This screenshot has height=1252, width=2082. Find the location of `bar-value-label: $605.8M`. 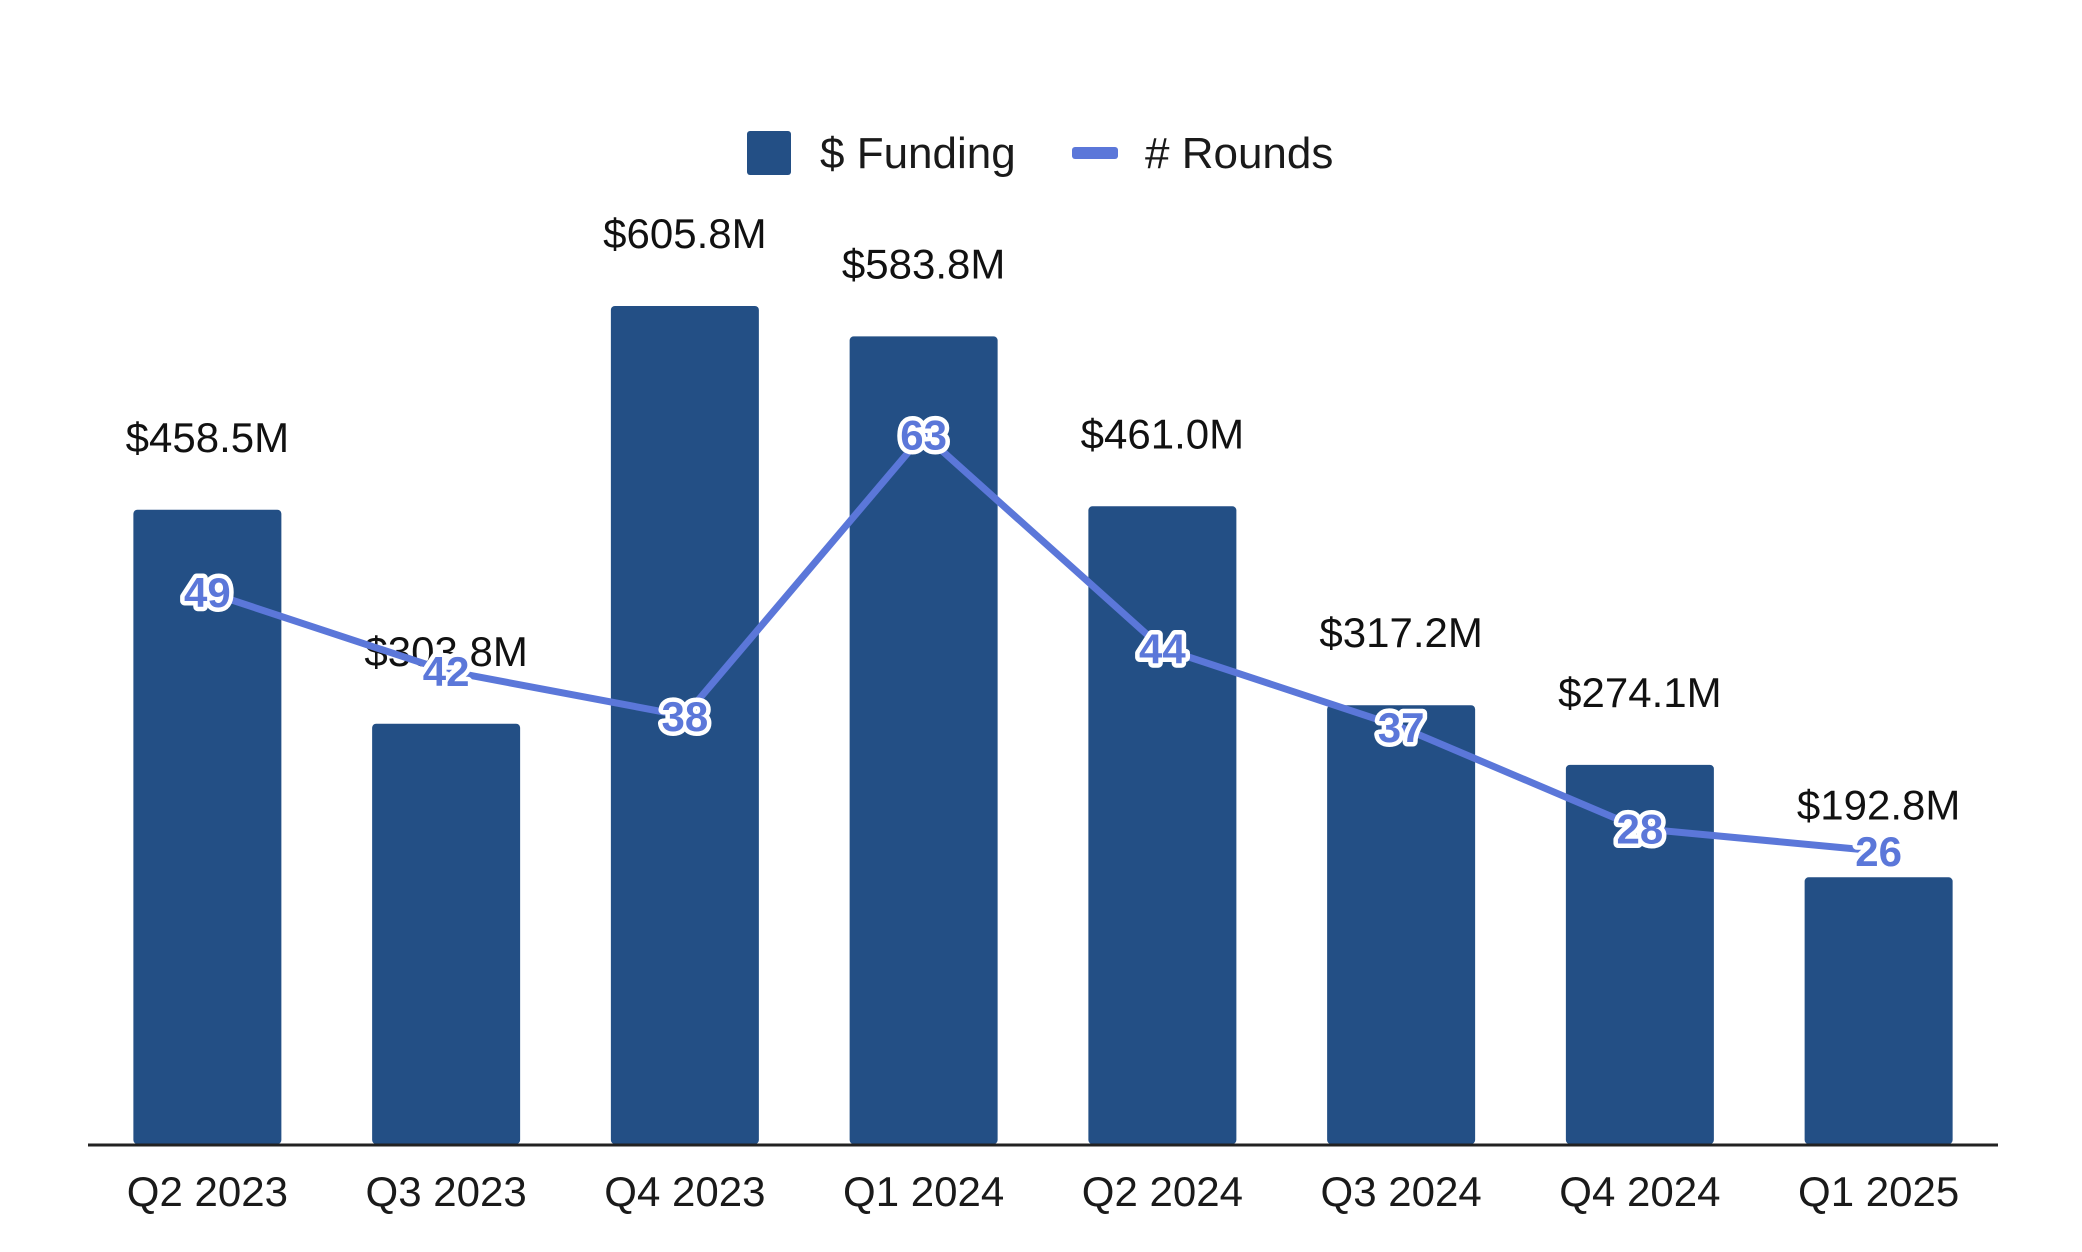

bar-value-label: $605.8M is located at coordinates (684, 233).